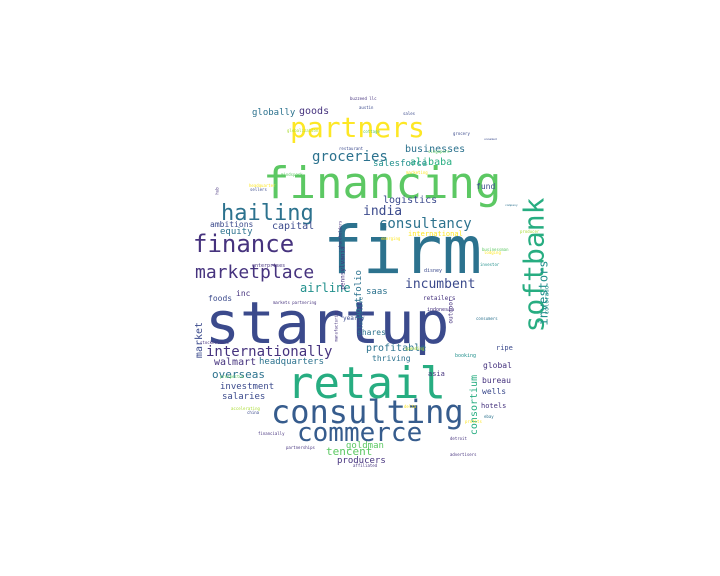  What do you see at coordinates (458, 438) in the screenshot?
I see `cloud-word: detroit` at bounding box center [458, 438].